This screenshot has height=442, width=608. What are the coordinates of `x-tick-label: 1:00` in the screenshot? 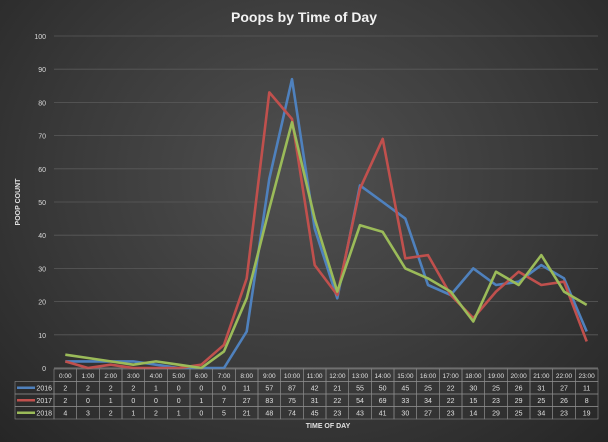 It's located at (88, 376).